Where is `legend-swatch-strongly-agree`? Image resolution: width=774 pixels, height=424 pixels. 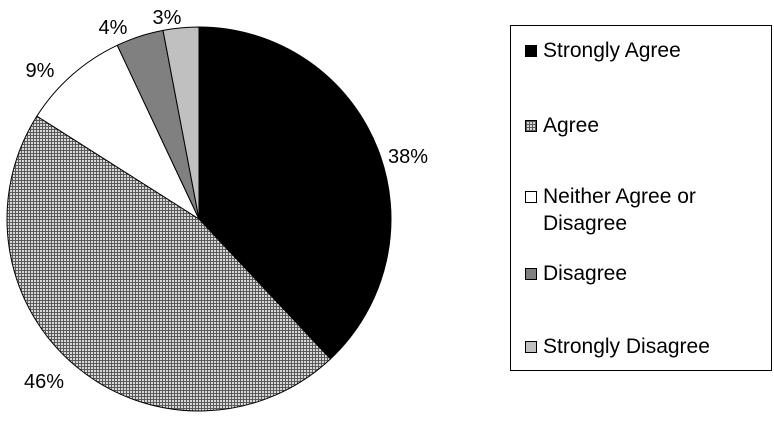 legend-swatch-strongly-agree is located at coordinates (531, 51).